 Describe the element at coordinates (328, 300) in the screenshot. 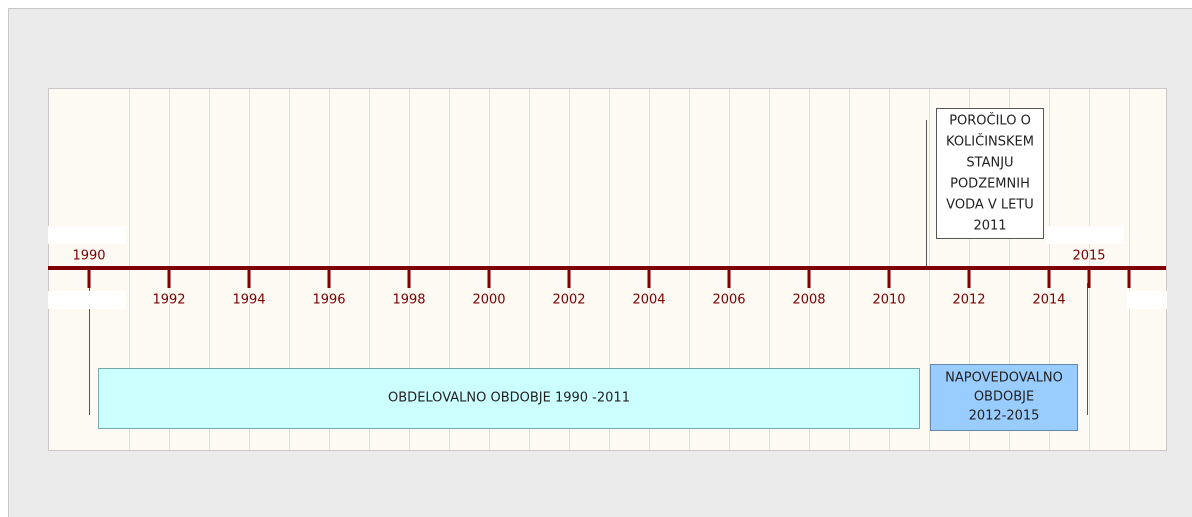

I see `tick-label: 1996` at that location.